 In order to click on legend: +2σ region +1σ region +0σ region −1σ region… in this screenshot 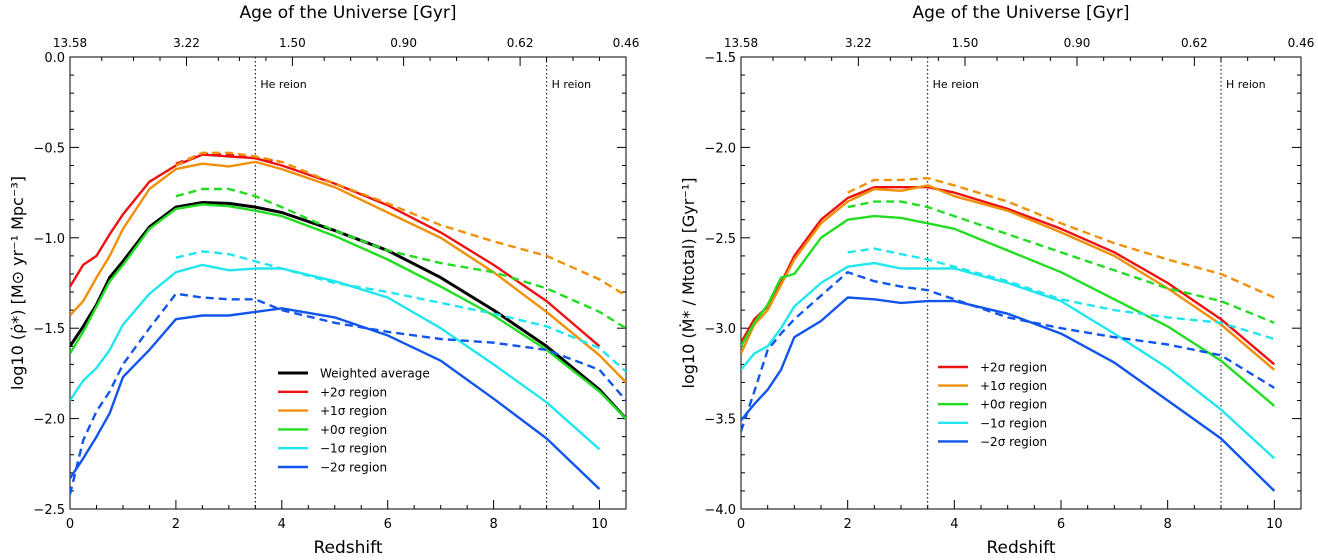, I will do `click(992, 405)`.